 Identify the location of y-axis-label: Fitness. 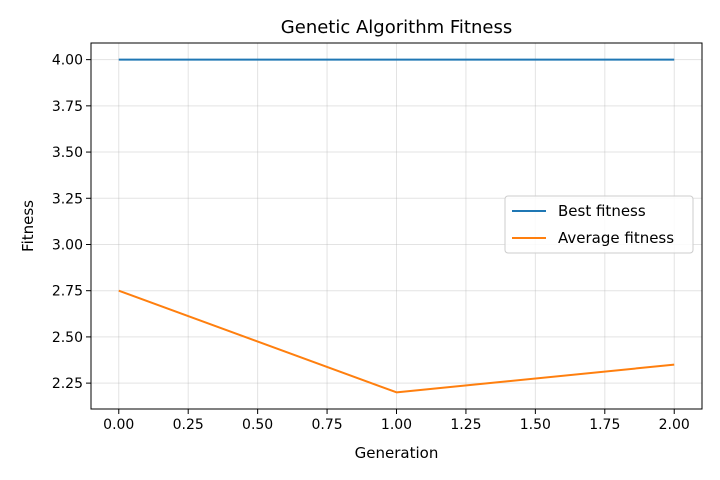
(28, 226).